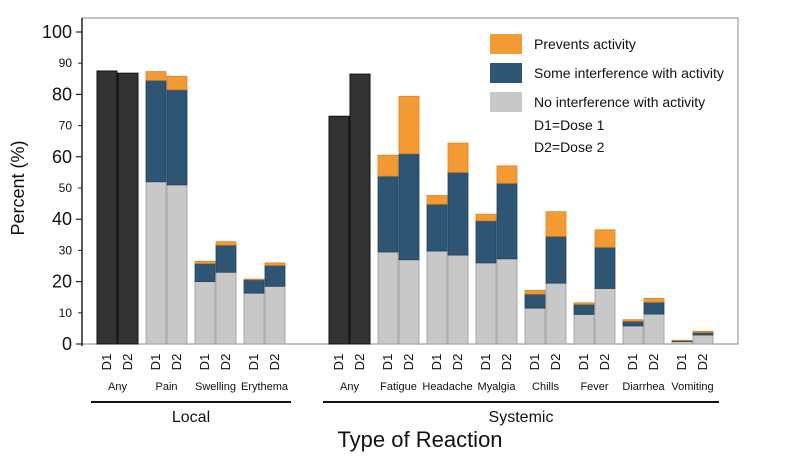  What do you see at coordinates (66, 126) in the screenshot?
I see `y-tick-label-minor: 70` at bounding box center [66, 126].